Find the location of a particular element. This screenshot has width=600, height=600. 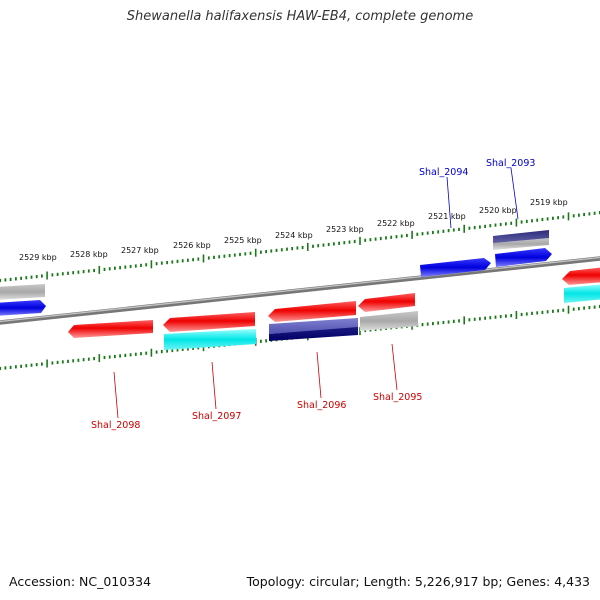

forward-features is located at coordinates (300, 273).